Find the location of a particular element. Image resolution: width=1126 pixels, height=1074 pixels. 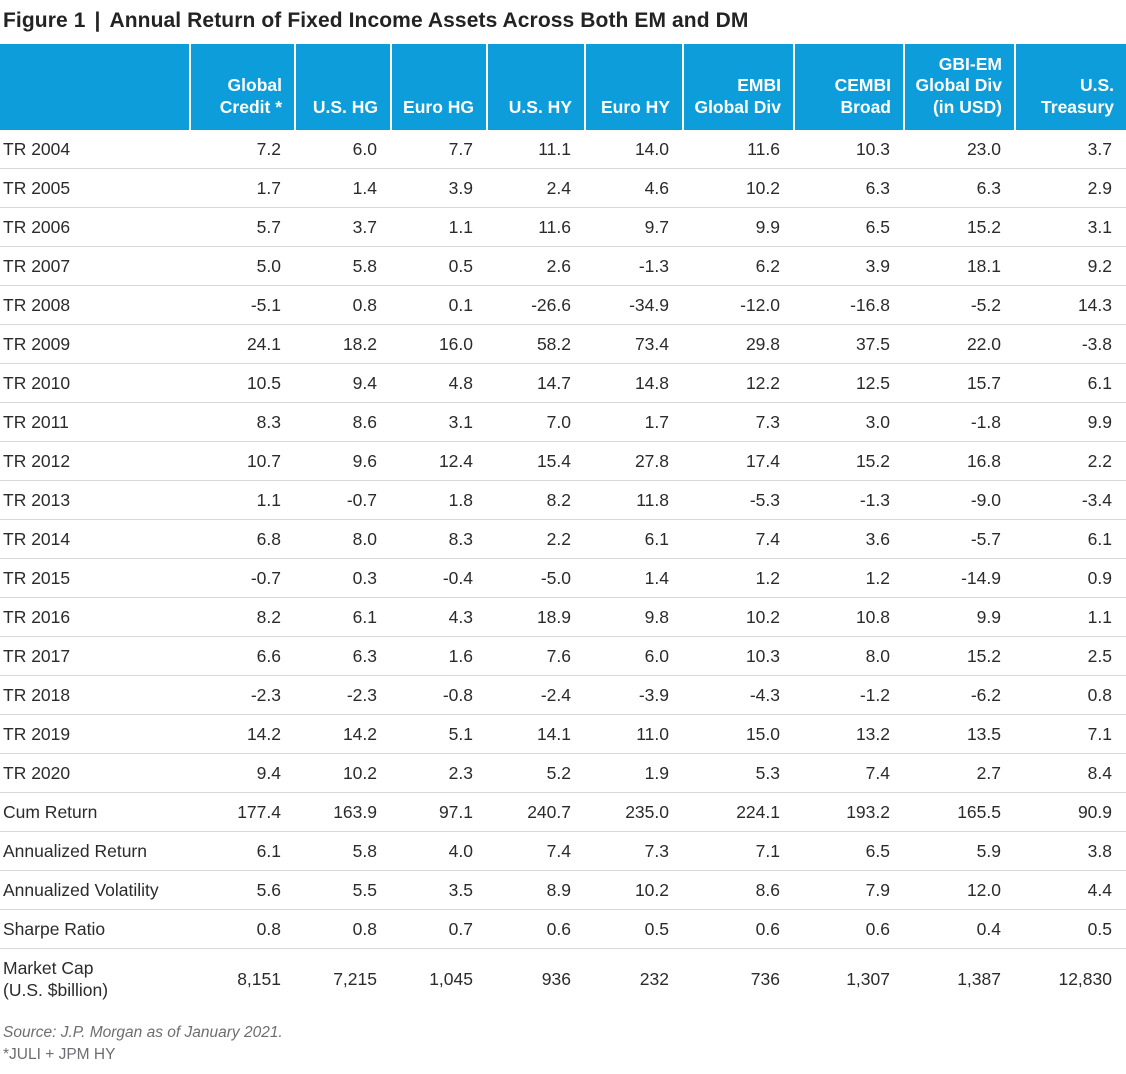

value-cell: 2.4 is located at coordinates (558, 188).